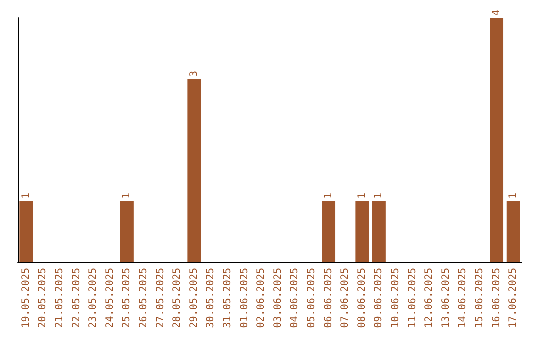 The image size is (540, 340). What do you see at coordinates (412, 298) in the screenshot?
I see `x-tick-label: 11.06.2025` at bounding box center [412, 298].